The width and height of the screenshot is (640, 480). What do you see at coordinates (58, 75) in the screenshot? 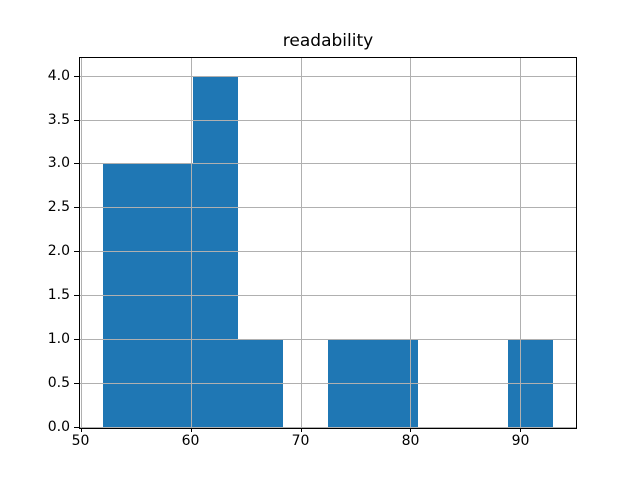
I see `y-axis-tick-label: 4.0` at bounding box center [58, 75].